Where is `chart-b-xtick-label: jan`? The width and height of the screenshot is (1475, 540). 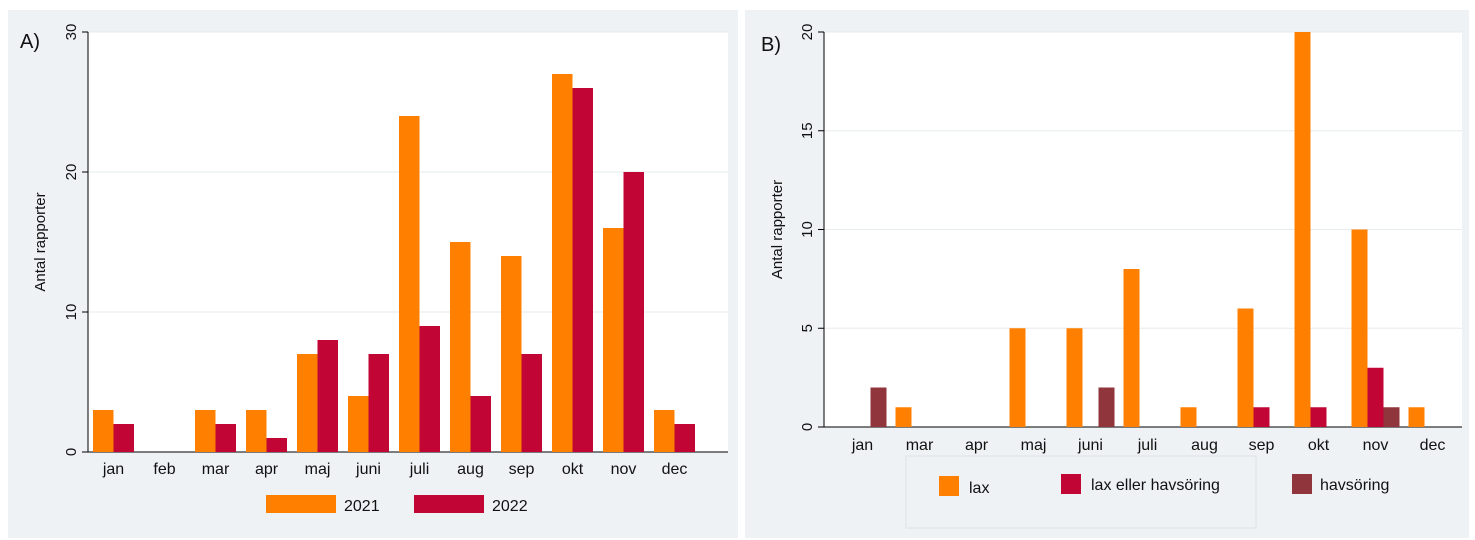
chart-b-xtick-label: jan is located at coordinates (862, 445).